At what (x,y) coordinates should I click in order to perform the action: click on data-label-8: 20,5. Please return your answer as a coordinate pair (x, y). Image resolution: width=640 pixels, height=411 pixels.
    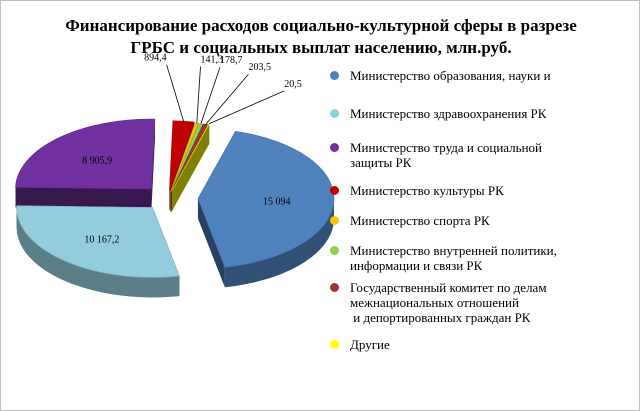
    Looking at the image, I should click on (293, 84).